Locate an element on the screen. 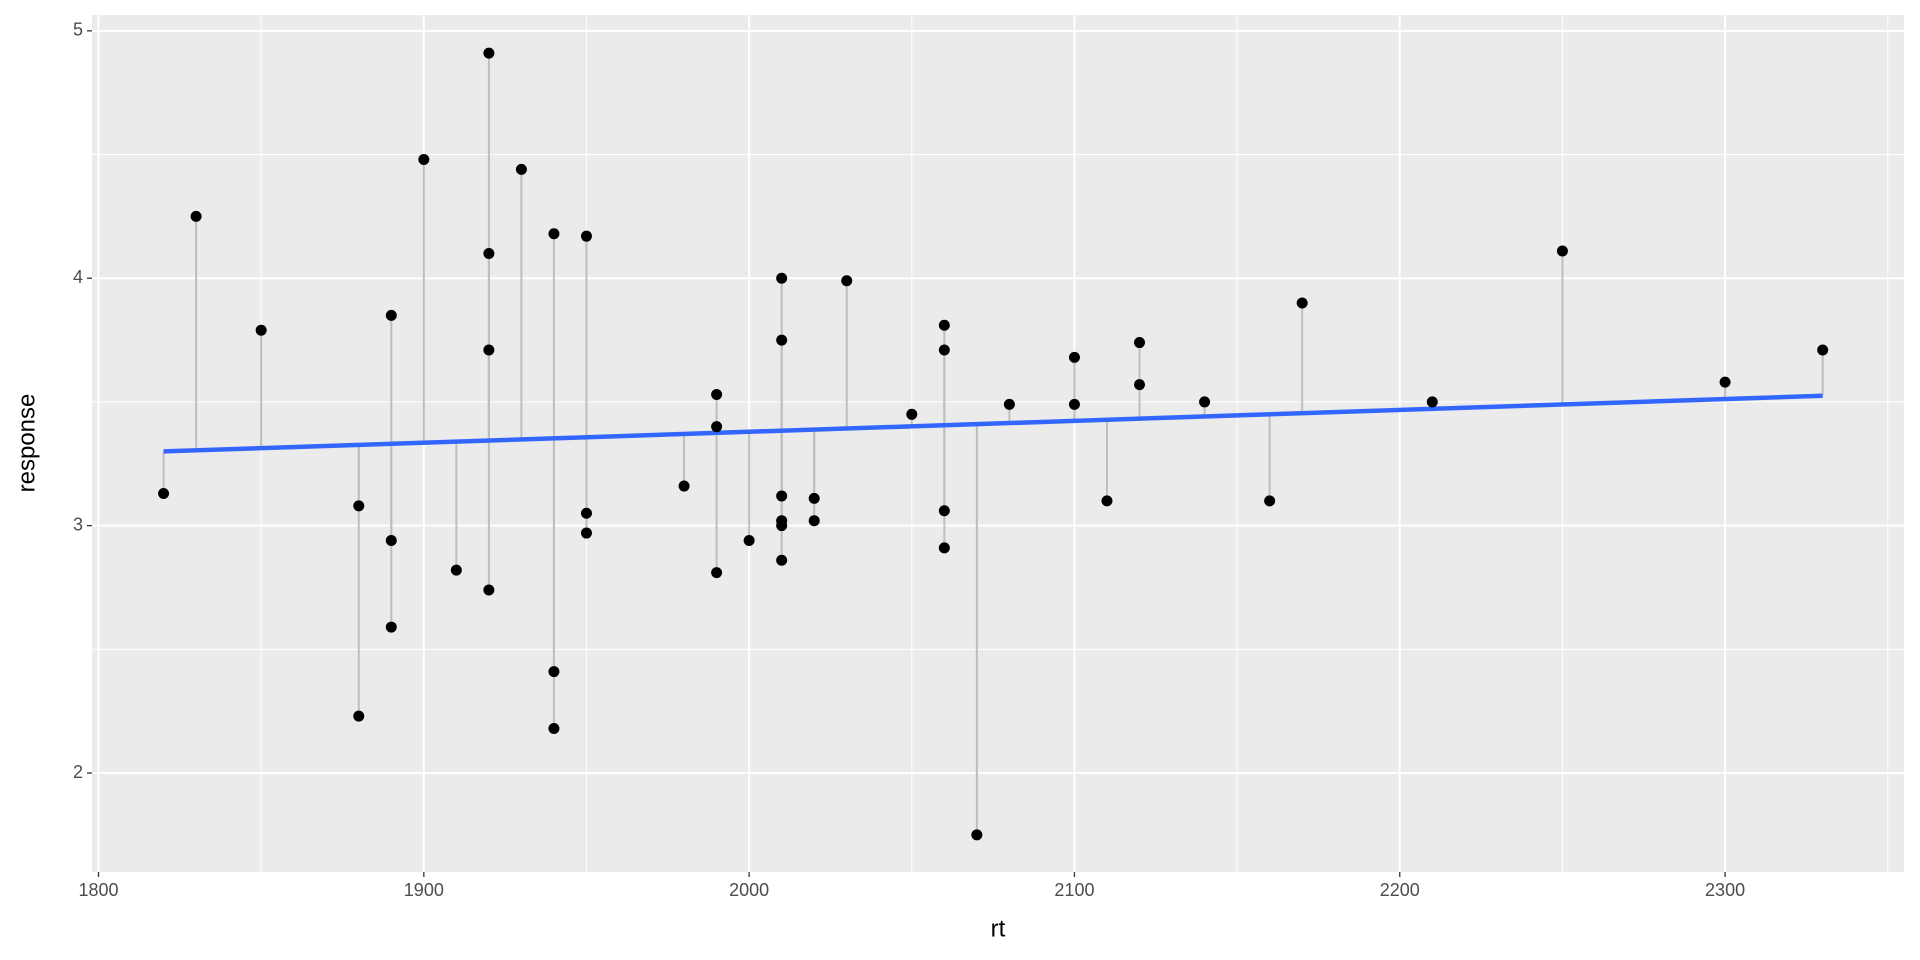 This screenshot has height=960, width=1920. x-tick-label: 2300 is located at coordinates (1725, 890).